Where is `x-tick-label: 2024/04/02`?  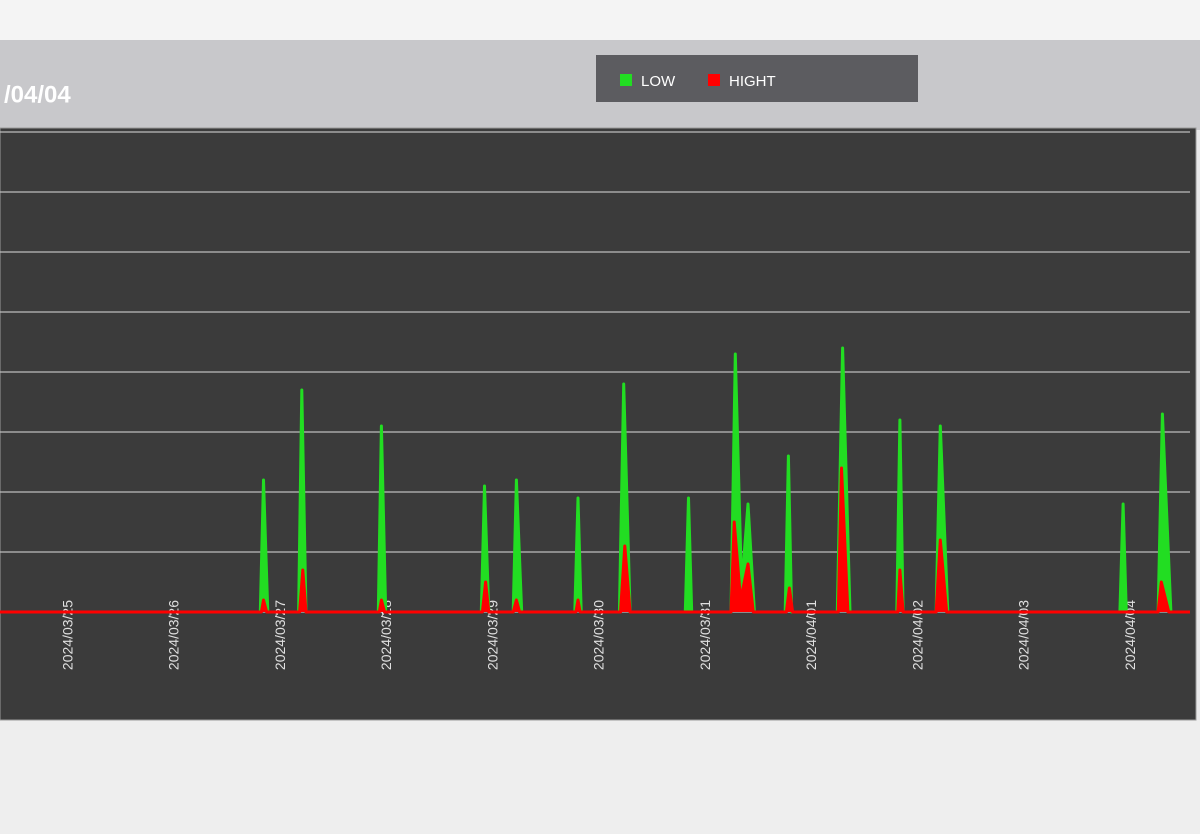
x-tick-label: 2024/04/02 is located at coordinates (917, 635).